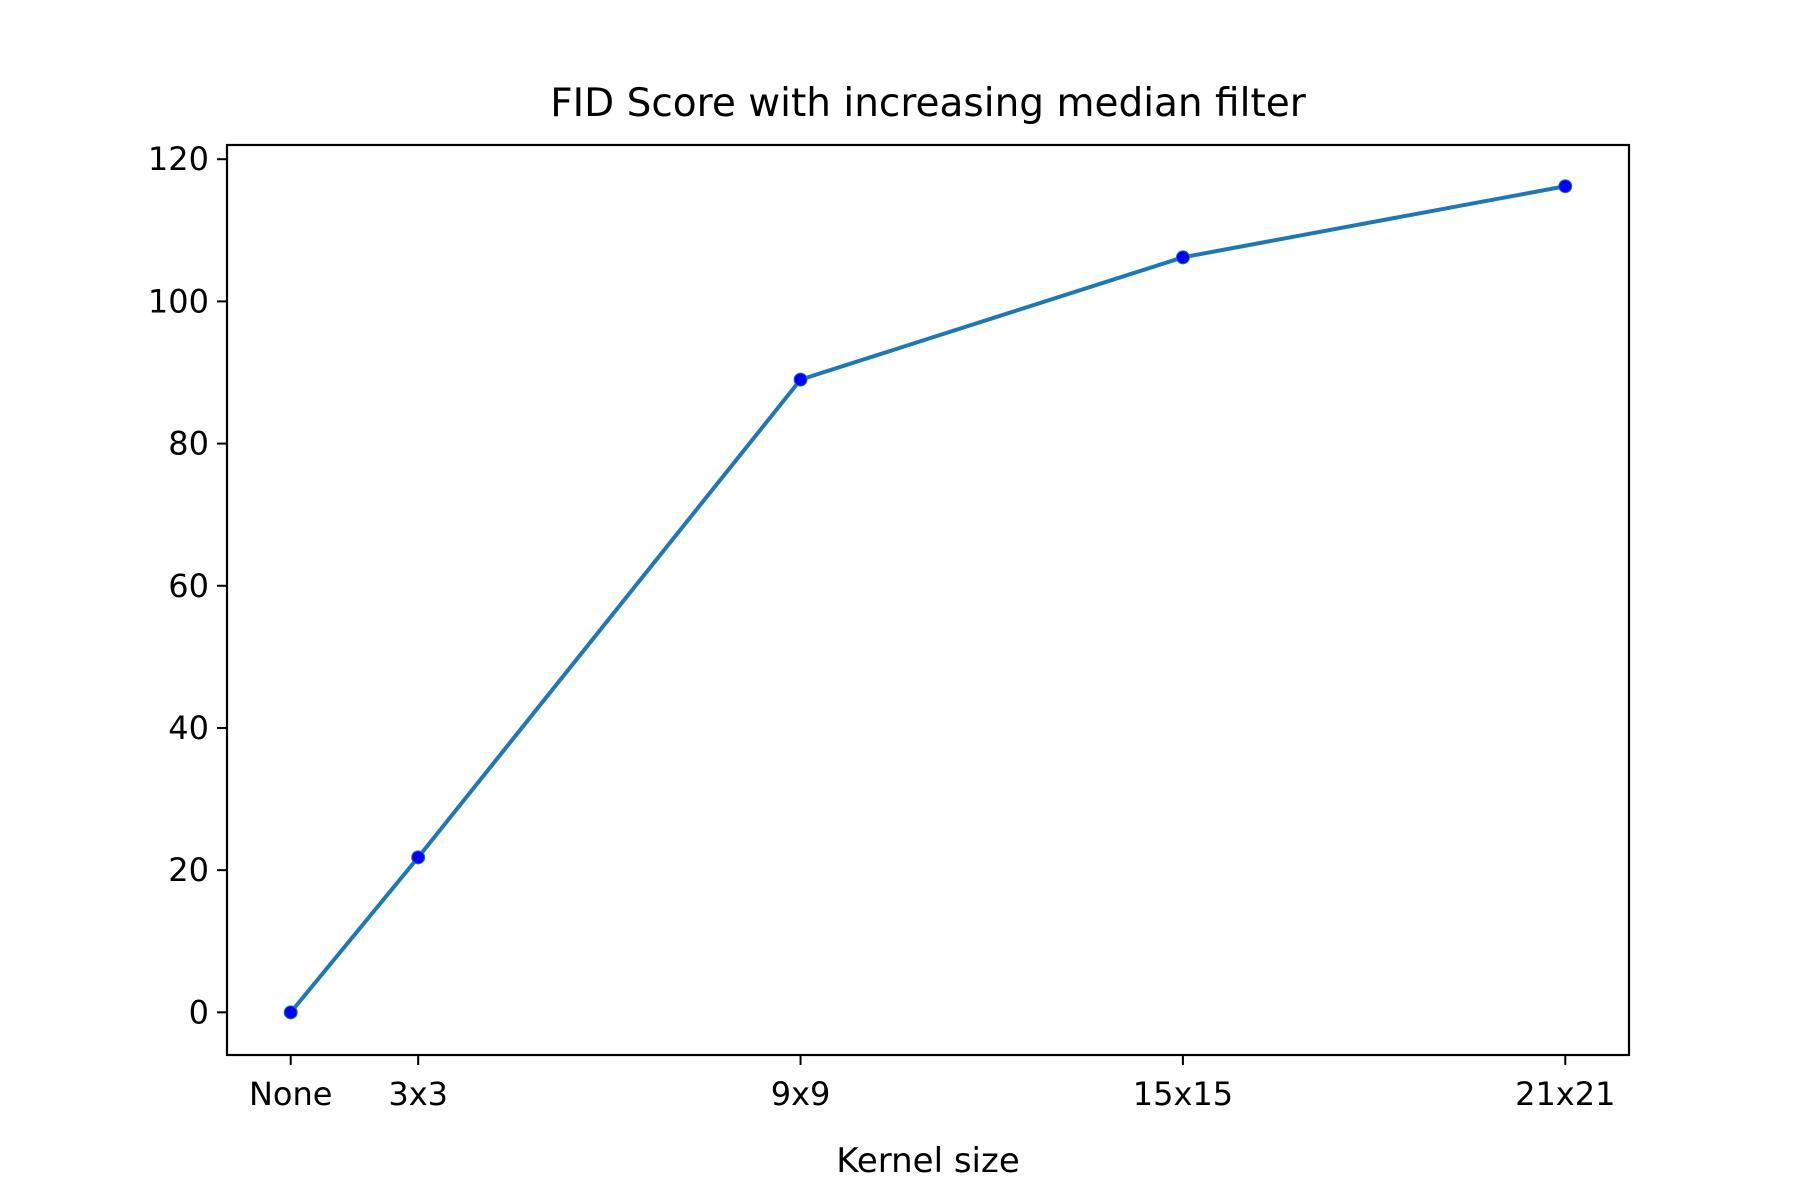  What do you see at coordinates (178, 159) in the screenshot?
I see `y-tick-label: 120` at bounding box center [178, 159].